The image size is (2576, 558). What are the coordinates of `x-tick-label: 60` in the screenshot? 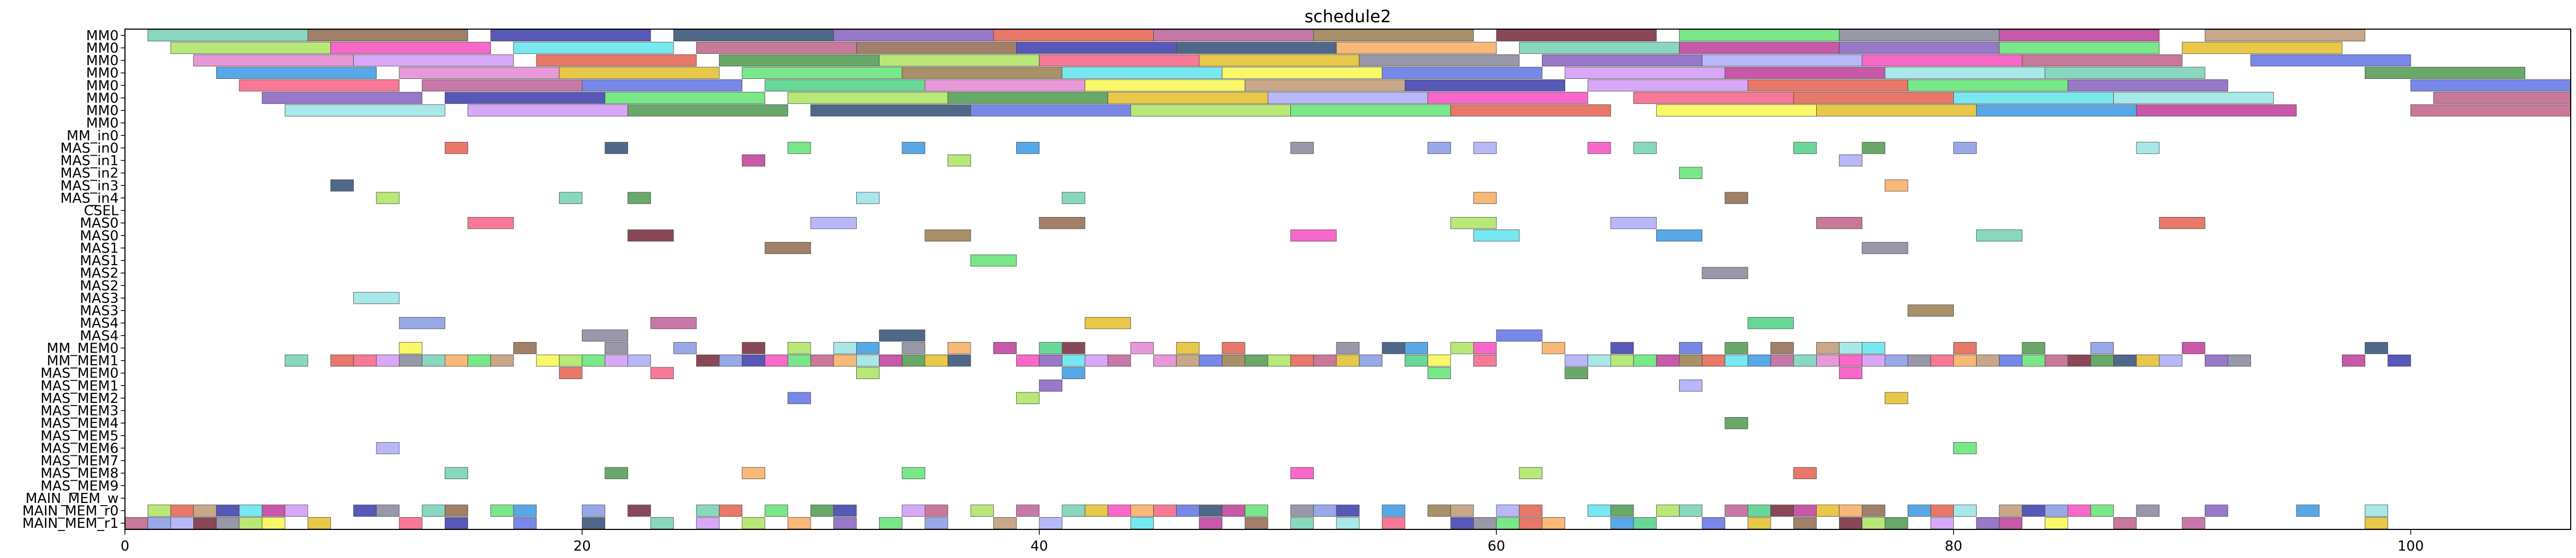 It's located at (1496, 546).